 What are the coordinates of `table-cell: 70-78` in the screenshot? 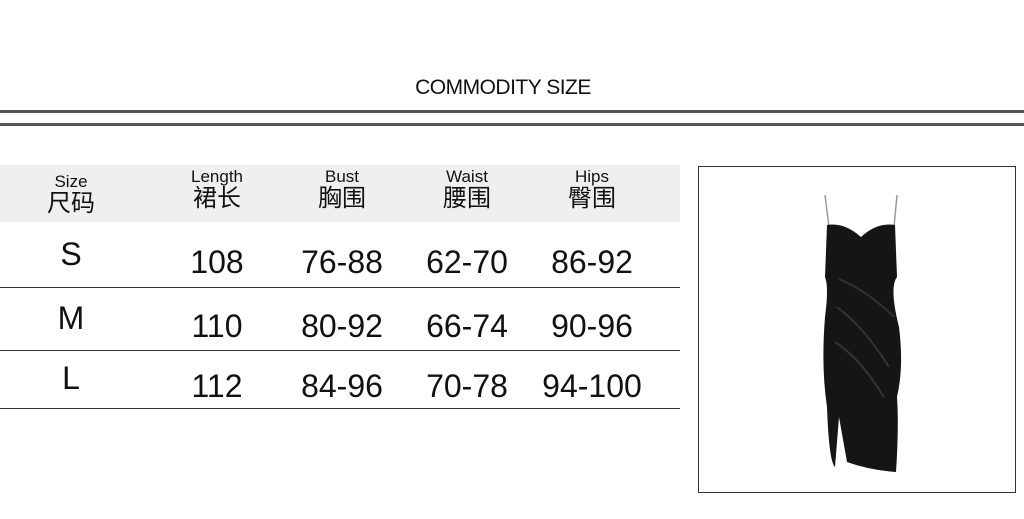 It's located at (467, 386).